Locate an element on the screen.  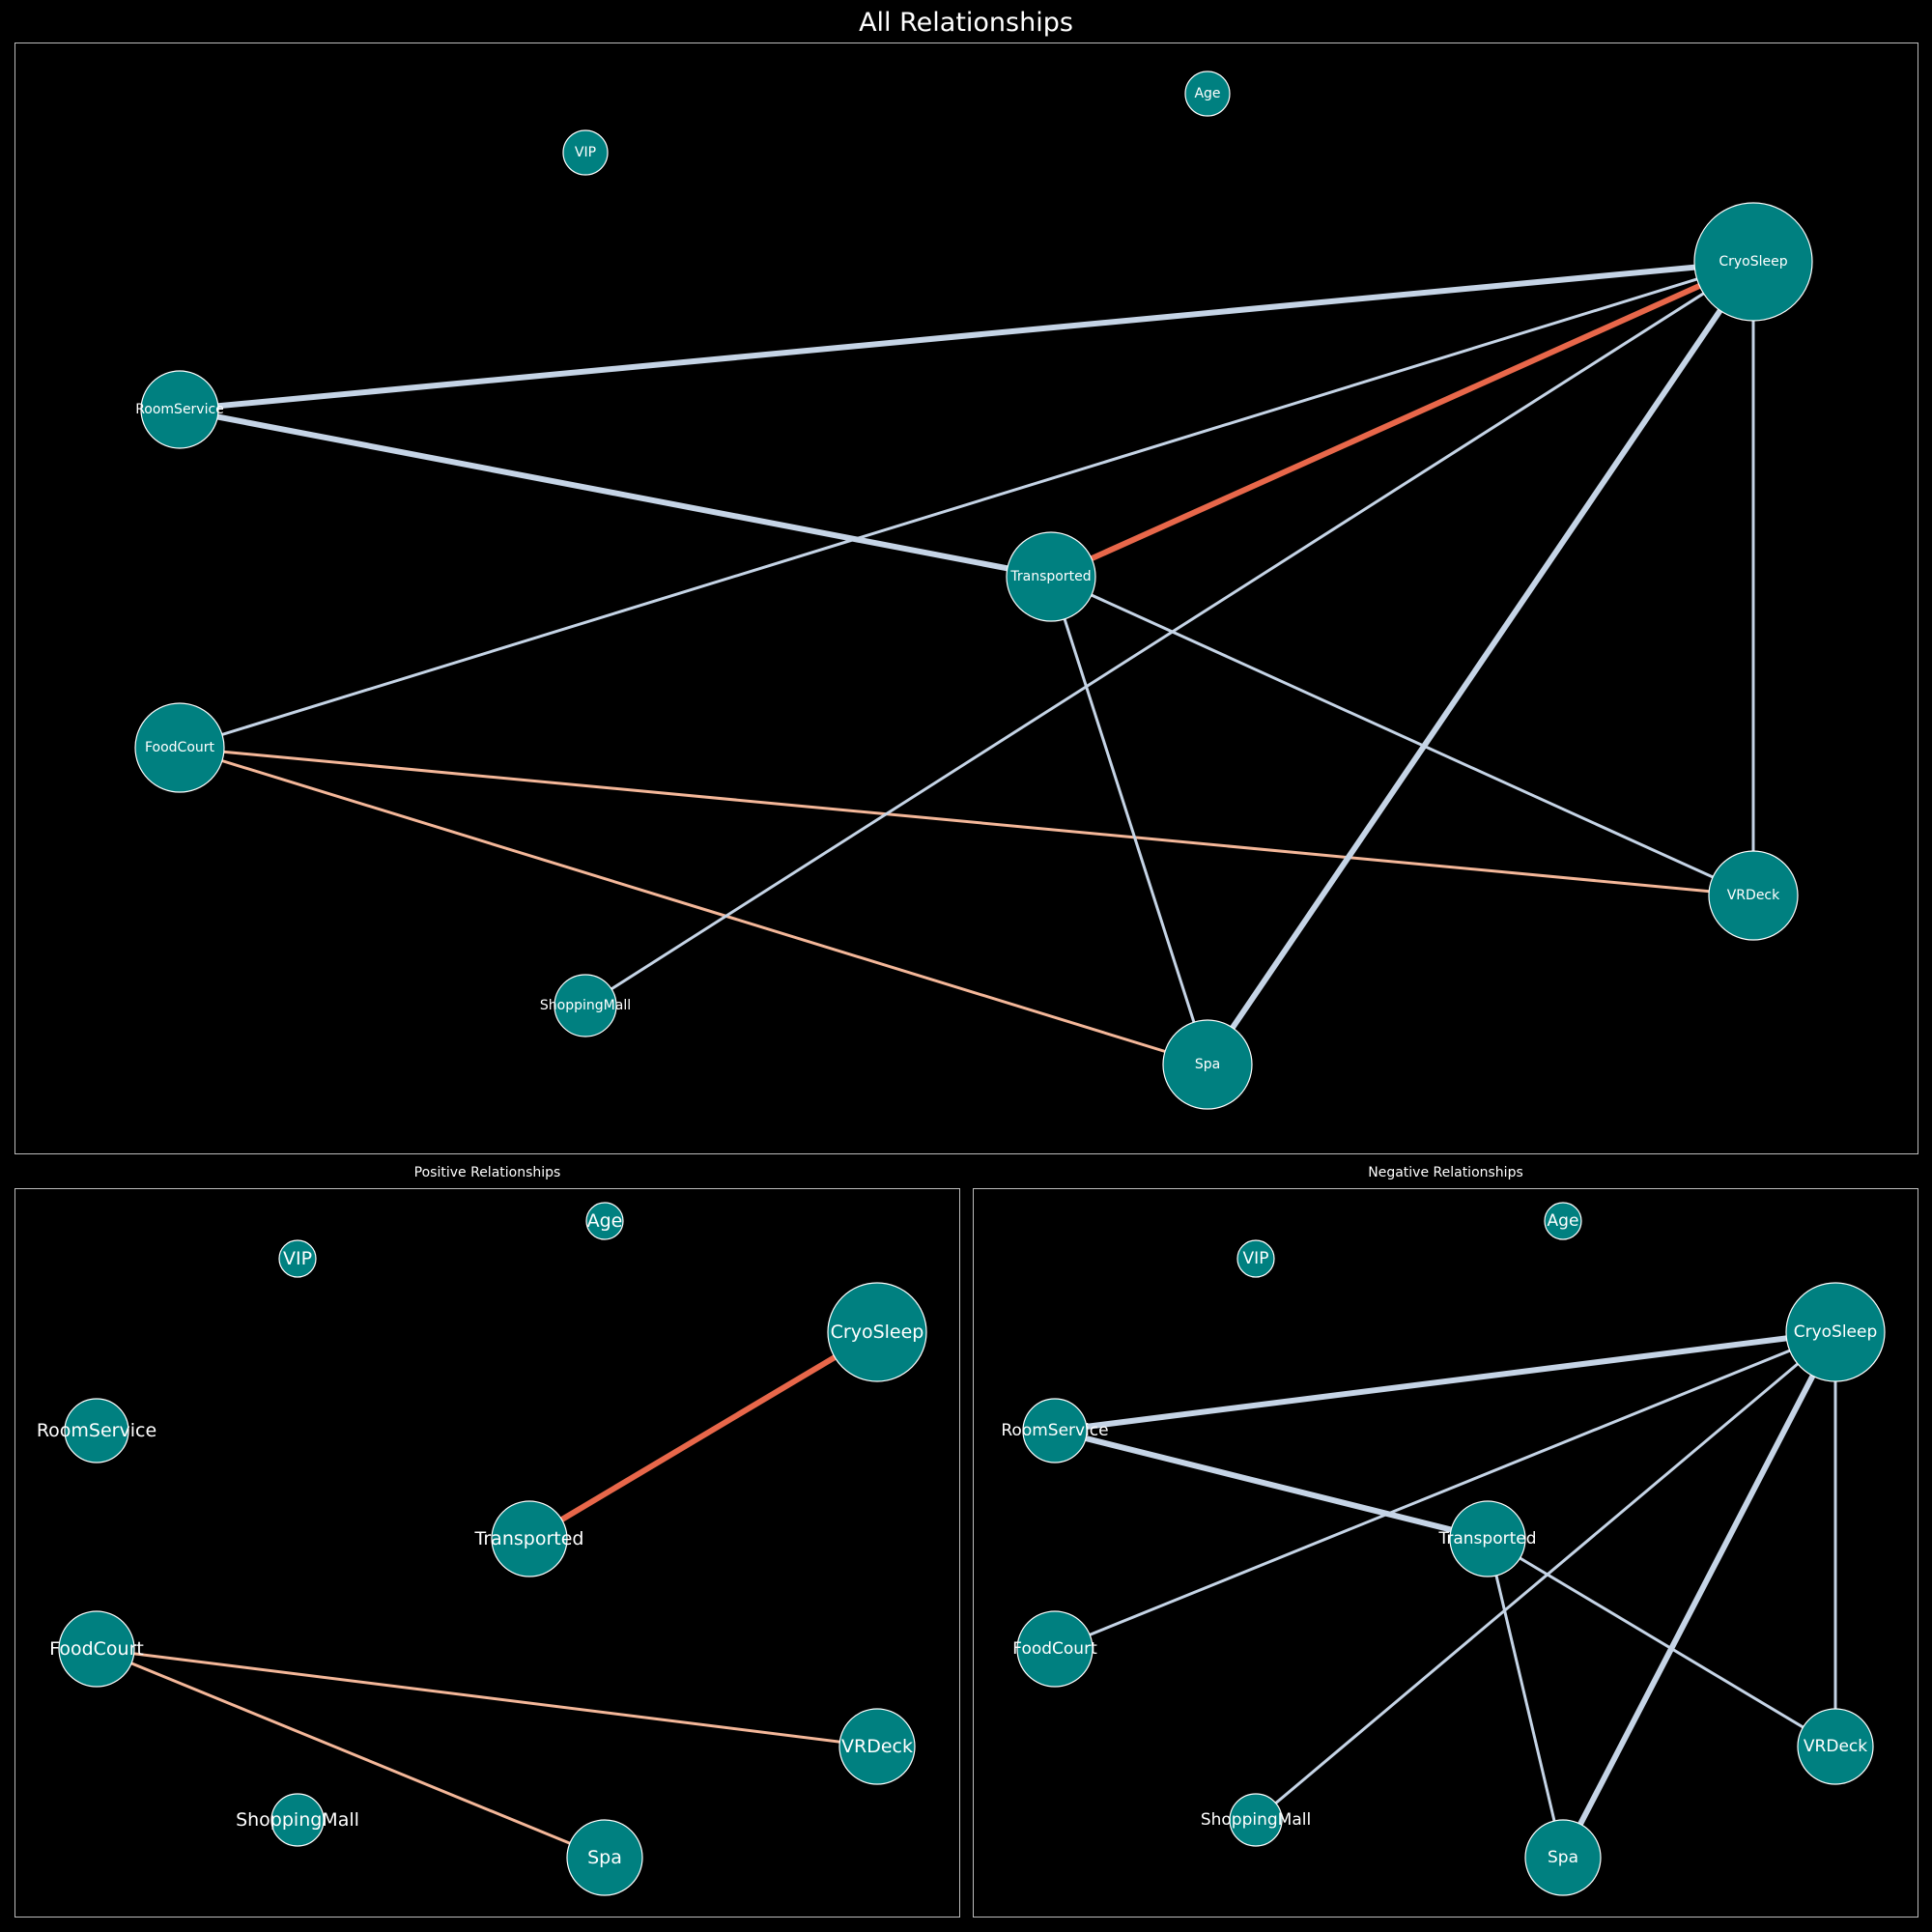
edge-cryosleep-foodcourt is located at coordinates (1445, 1490).